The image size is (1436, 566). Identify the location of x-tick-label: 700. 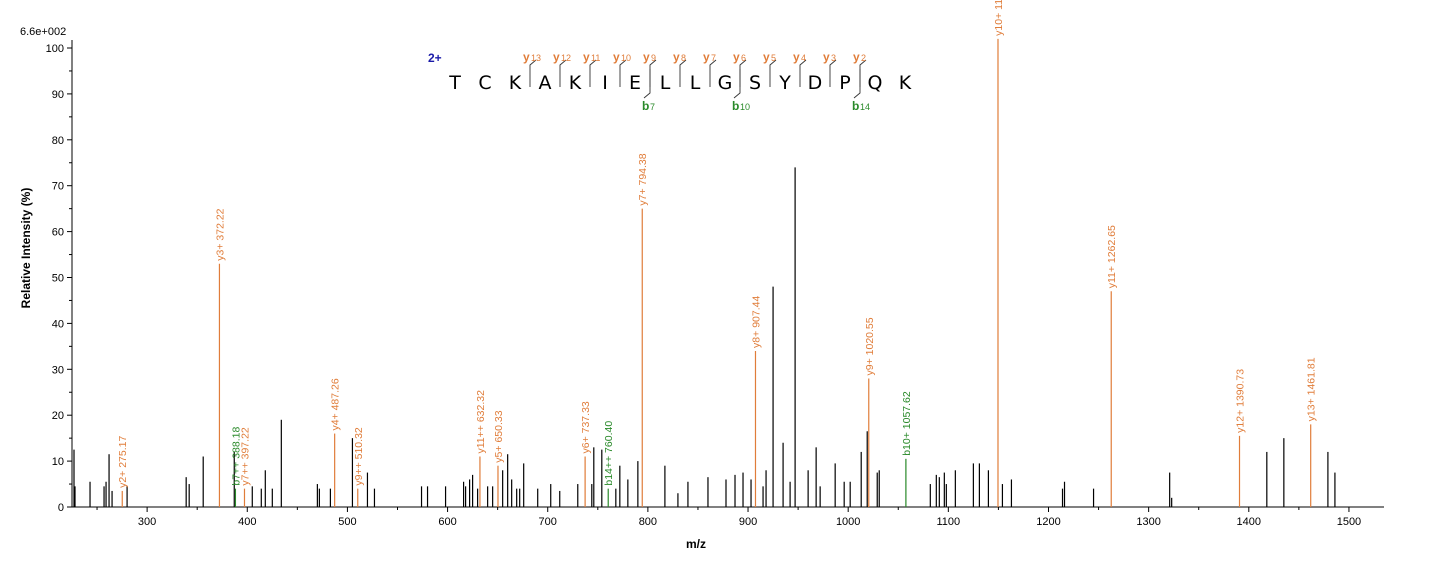
(548, 522).